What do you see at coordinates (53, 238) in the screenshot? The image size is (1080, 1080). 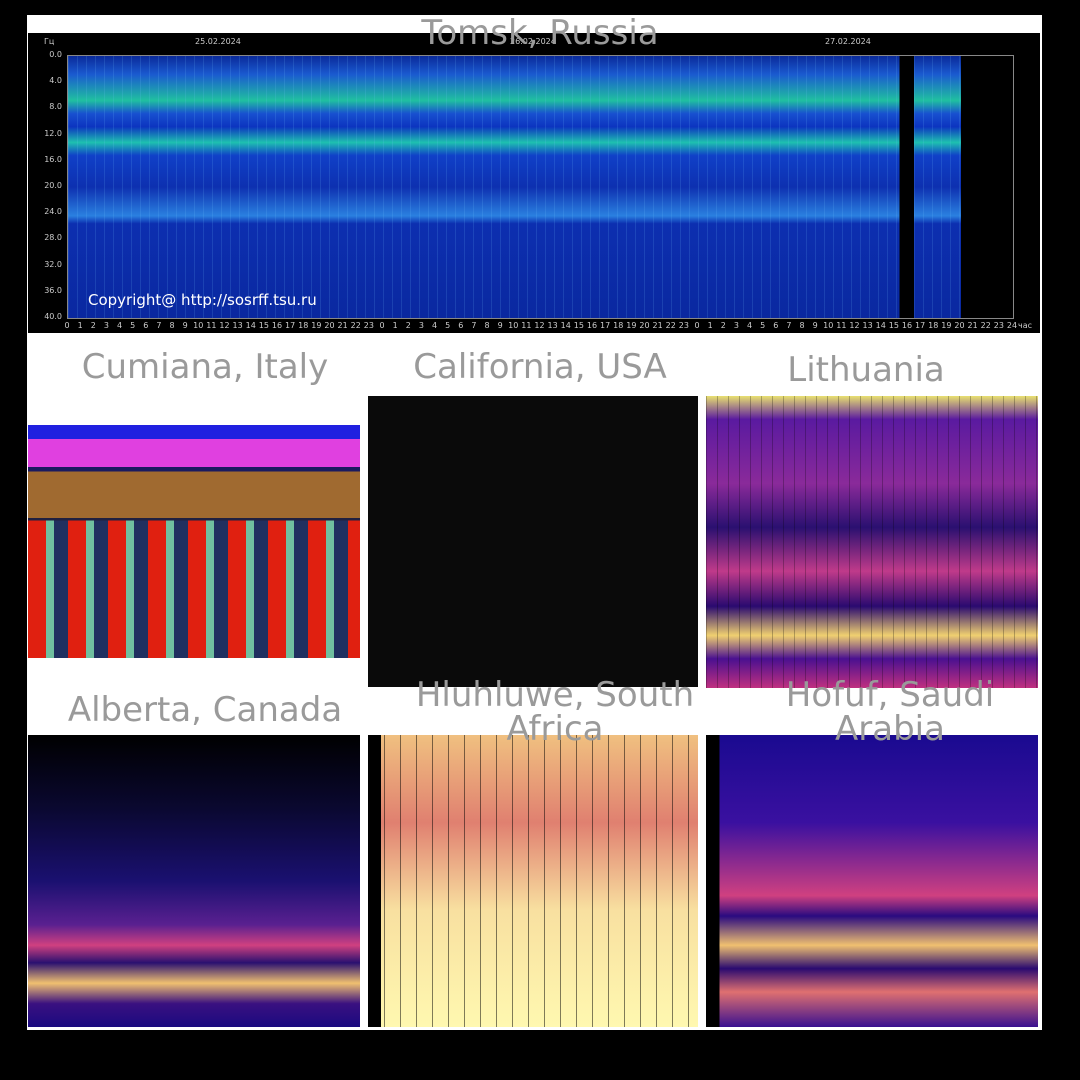 I see `y-label: 28.0` at bounding box center [53, 238].